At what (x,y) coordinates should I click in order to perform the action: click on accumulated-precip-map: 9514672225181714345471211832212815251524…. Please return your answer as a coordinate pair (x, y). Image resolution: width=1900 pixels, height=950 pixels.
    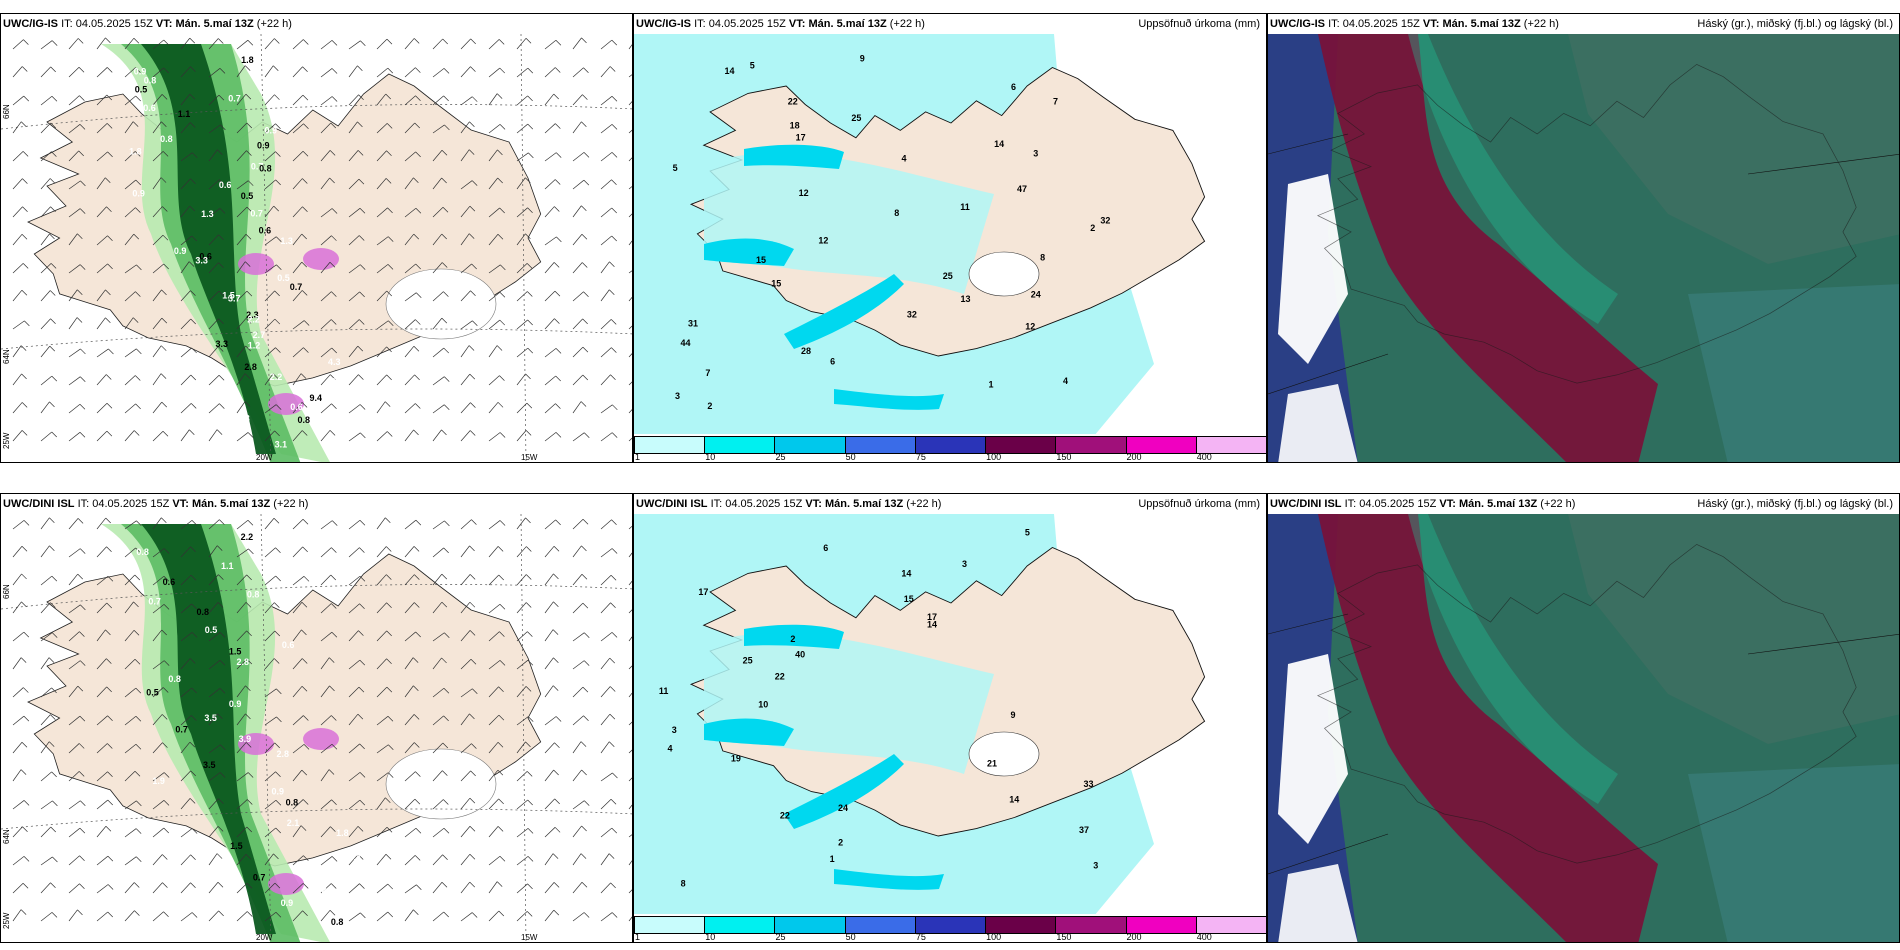
    Looking at the image, I should click on (950, 235).